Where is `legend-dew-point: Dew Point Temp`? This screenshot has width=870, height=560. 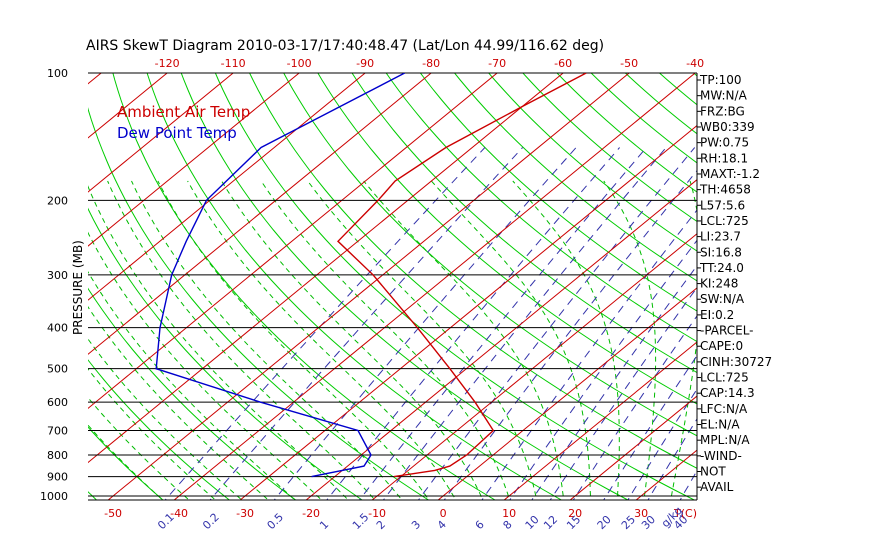
legend-dew-point: Dew Point Temp is located at coordinates (177, 133).